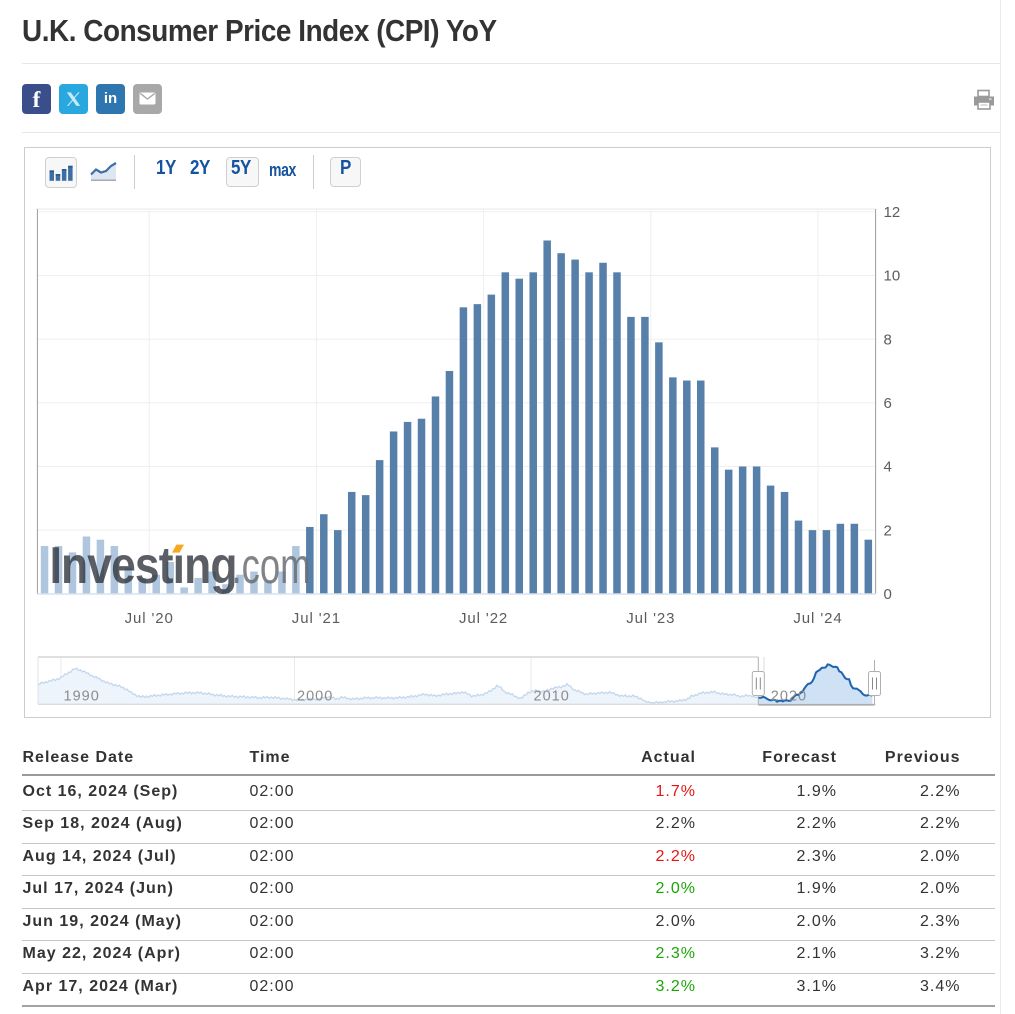 This screenshot has width=1015, height=1014. What do you see at coordinates (650, 618) in the screenshot?
I see `svg-text: Jul '23` at bounding box center [650, 618].